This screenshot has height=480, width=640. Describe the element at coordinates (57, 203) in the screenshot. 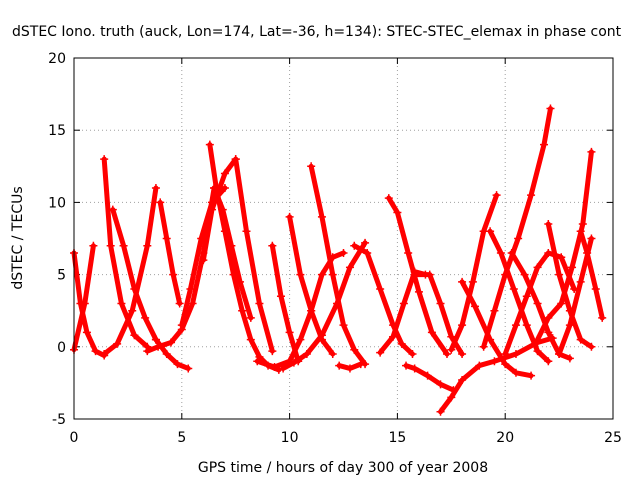

I see `y-tick-label: 10` at that location.